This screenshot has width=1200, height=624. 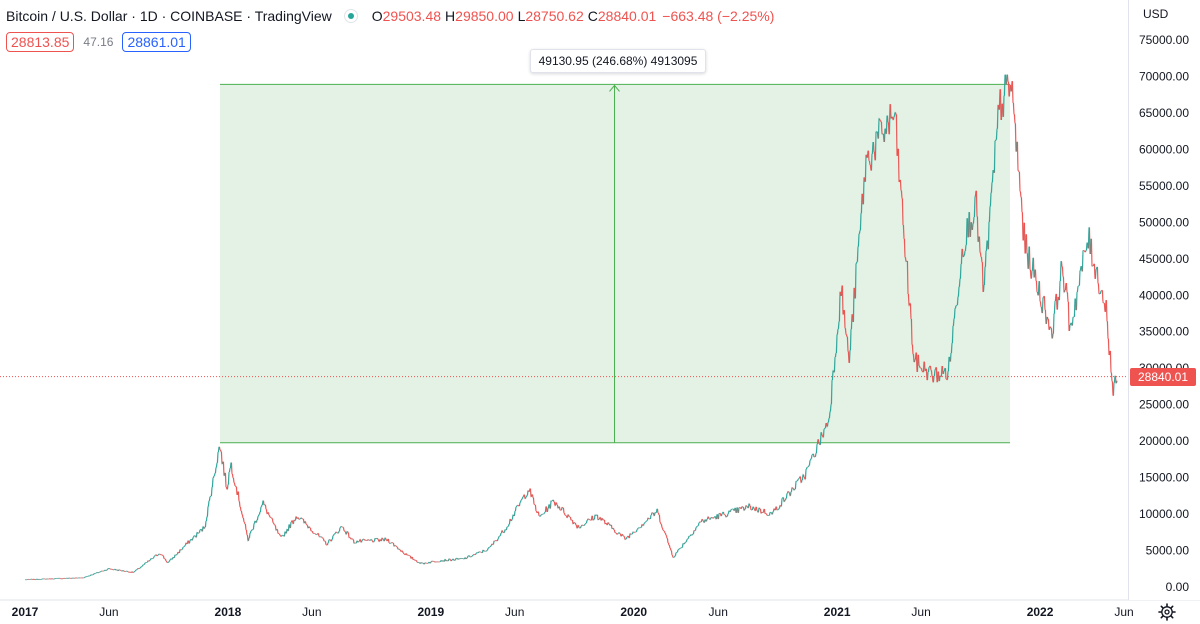 What do you see at coordinates (484, 16) in the screenshot?
I see `high-value: 29850.00` at bounding box center [484, 16].